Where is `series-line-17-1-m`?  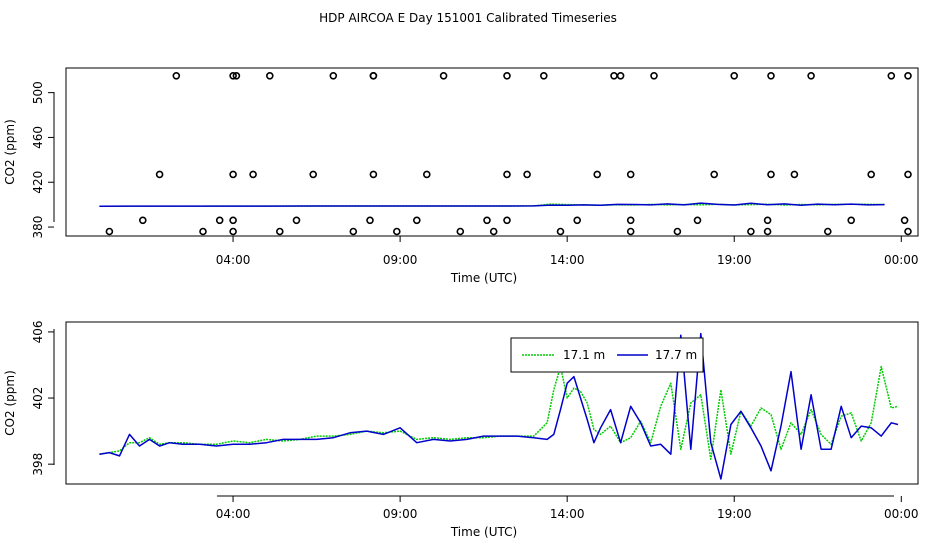 series-line-17-1-m is located at coordinates (499, 412).